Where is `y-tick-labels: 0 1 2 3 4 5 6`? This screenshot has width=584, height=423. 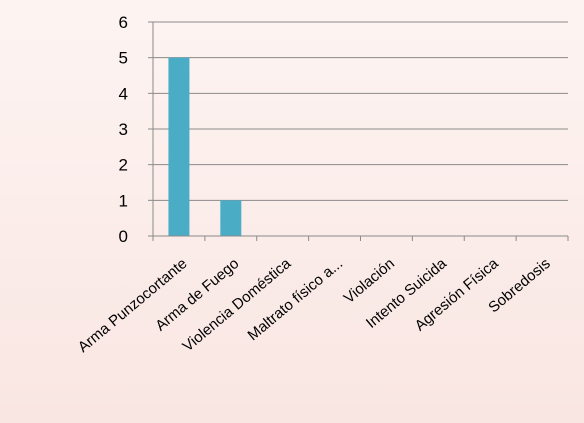 y-tick-labels: 0 1 2 3 4 5 6 is located at coordinates (123, 129).